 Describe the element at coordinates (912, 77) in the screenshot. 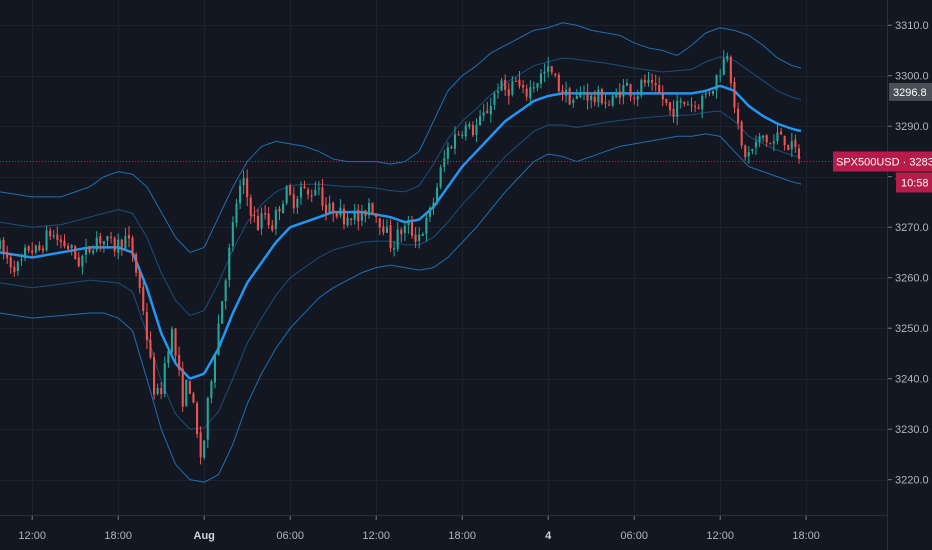

I see `price-tick-label: 3300.0` at that location.